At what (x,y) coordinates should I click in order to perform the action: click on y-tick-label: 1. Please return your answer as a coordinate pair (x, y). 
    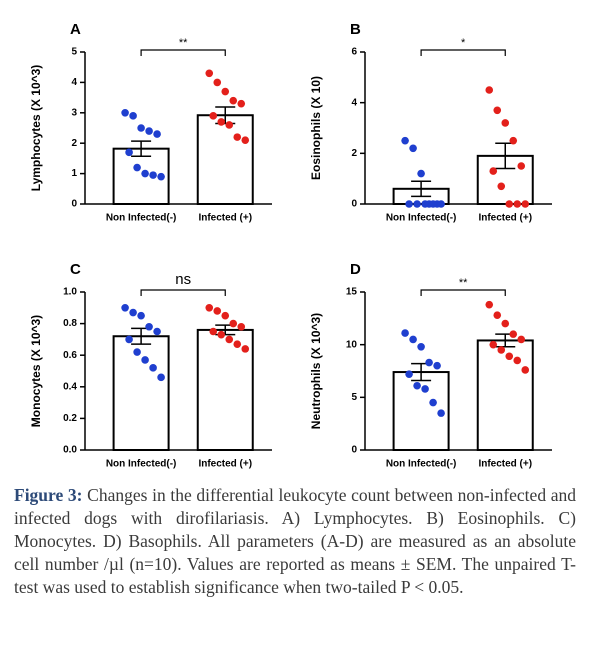
    Looking at the image, I should click on (74, 173).